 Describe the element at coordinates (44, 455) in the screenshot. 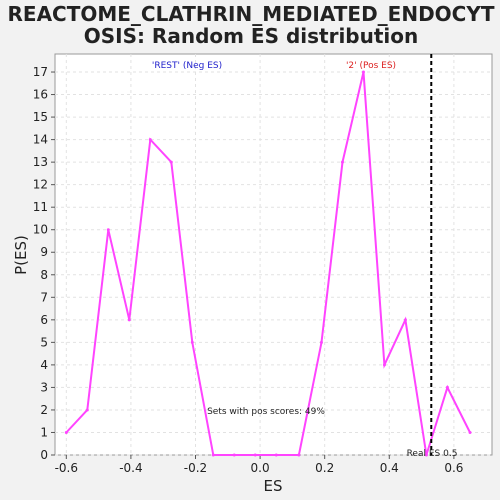

I see `y-tick-label: 0` at that location.